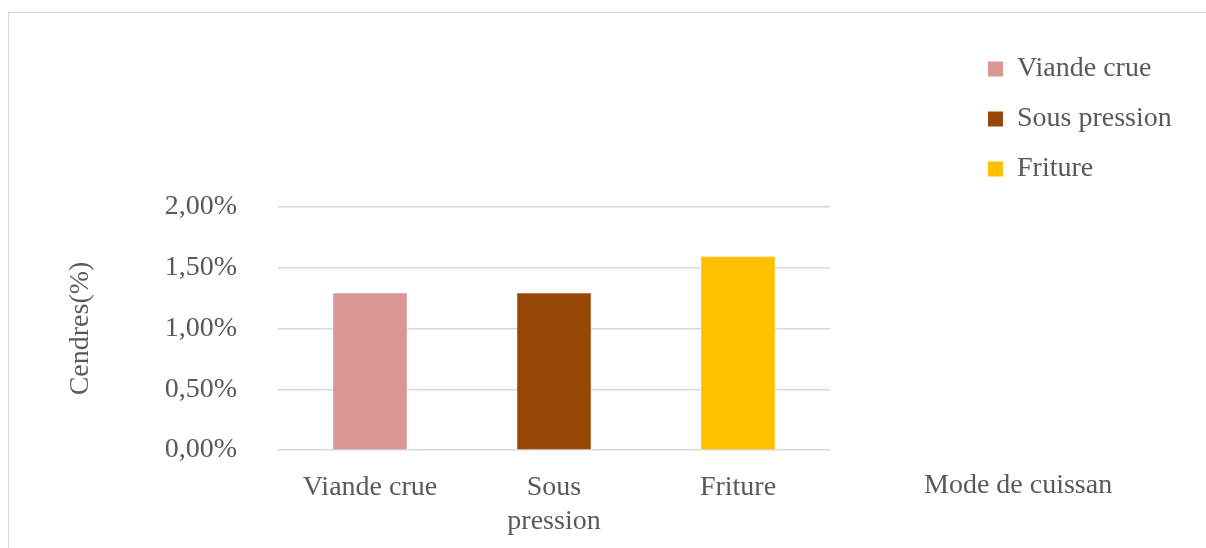 Image resolution: width=1206 pixels, height=548 pixels. Describe the element at coordinates (1084, 67) in the screenshot. I see `legend-label: Viande crue` at that location.